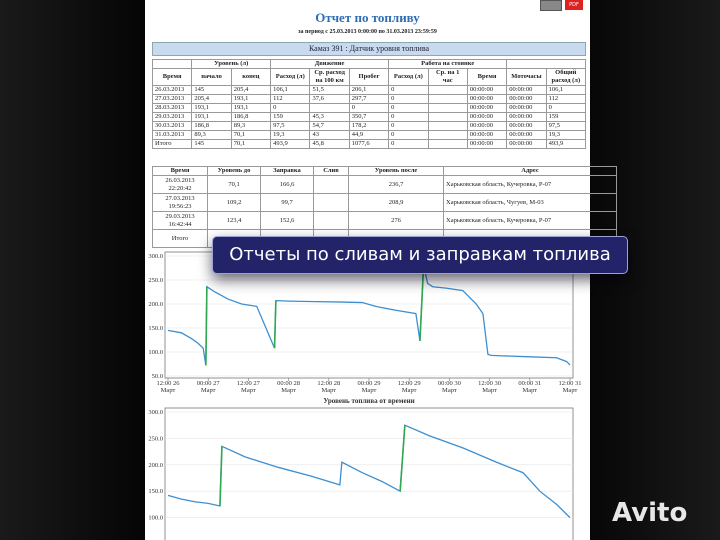  What do you see at coordinates (570, 387) in the screenshot?
I see `x-tick-label: 12:00 31 Март` at bounding box center [570, 387].